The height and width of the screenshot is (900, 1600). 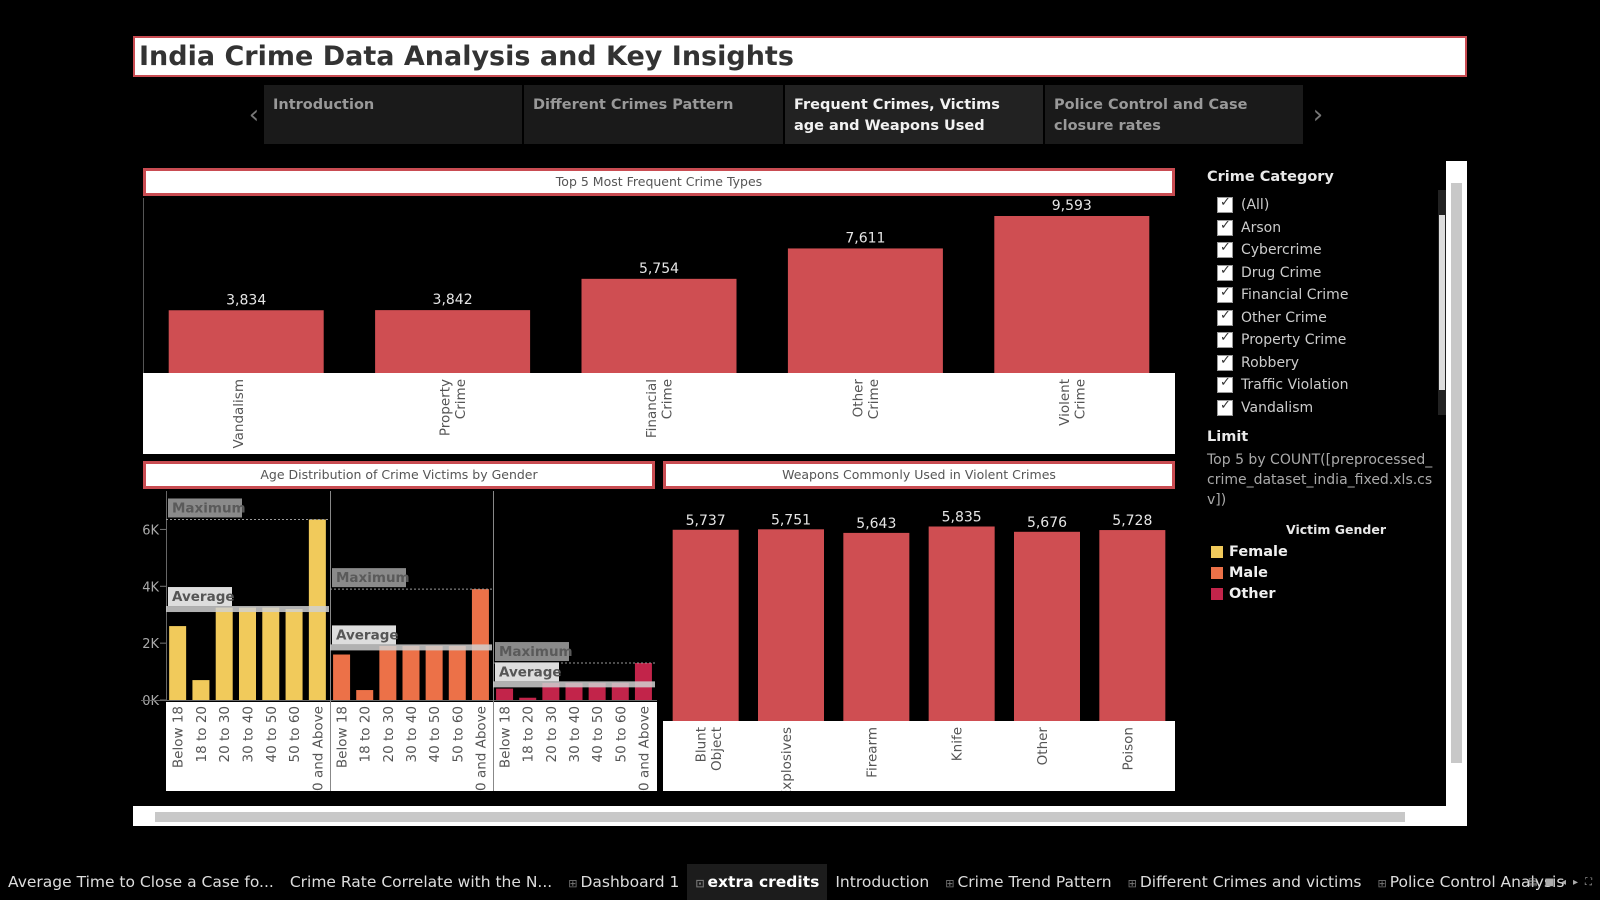 What do you see at coordinates (706, 521) in the screenshot?
I see `weapon-value-blunt-object: 5,737` at bounding box center [706, 521].